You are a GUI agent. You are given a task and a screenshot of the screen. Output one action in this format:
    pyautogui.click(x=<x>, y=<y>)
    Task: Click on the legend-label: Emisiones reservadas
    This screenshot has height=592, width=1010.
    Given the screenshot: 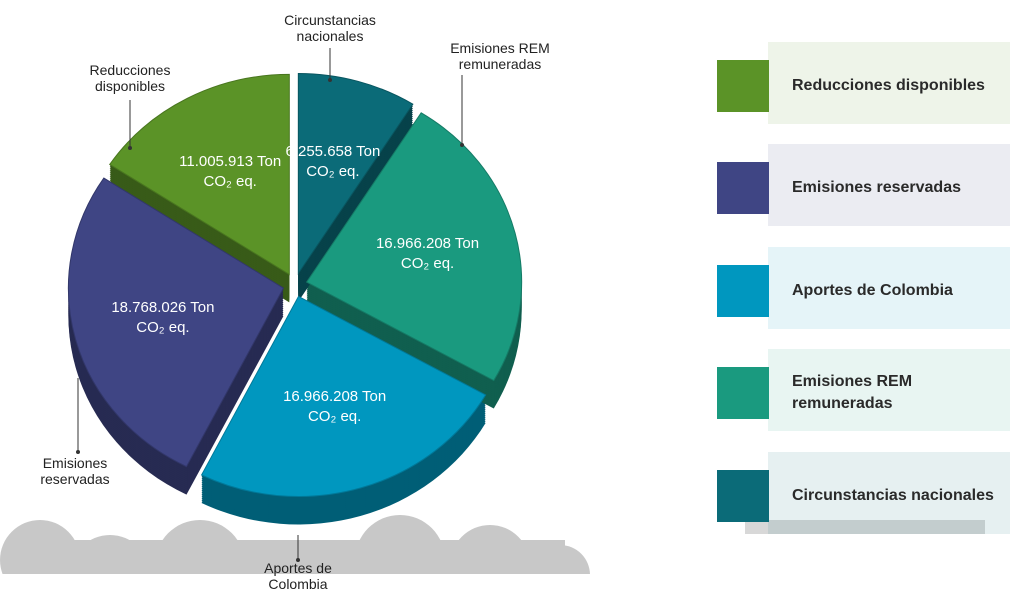 What is the action you would take?
    pyautogui.click(x=876, y=187)
    